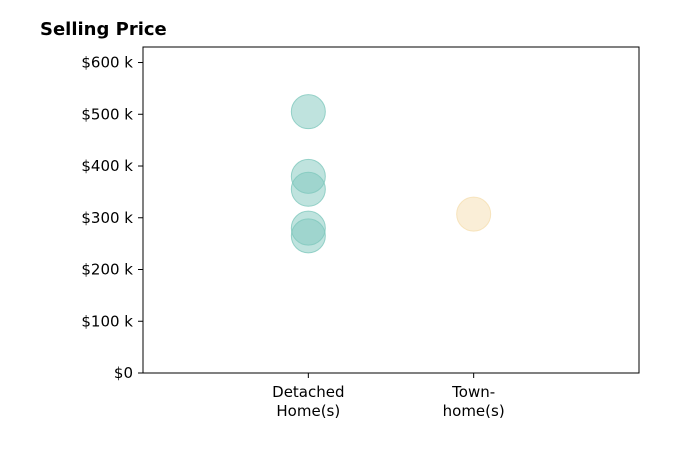 The height and width of the screenshot is (462, 679). I want to click on x-tick-label: Detached Home(s), so click(308, 401).